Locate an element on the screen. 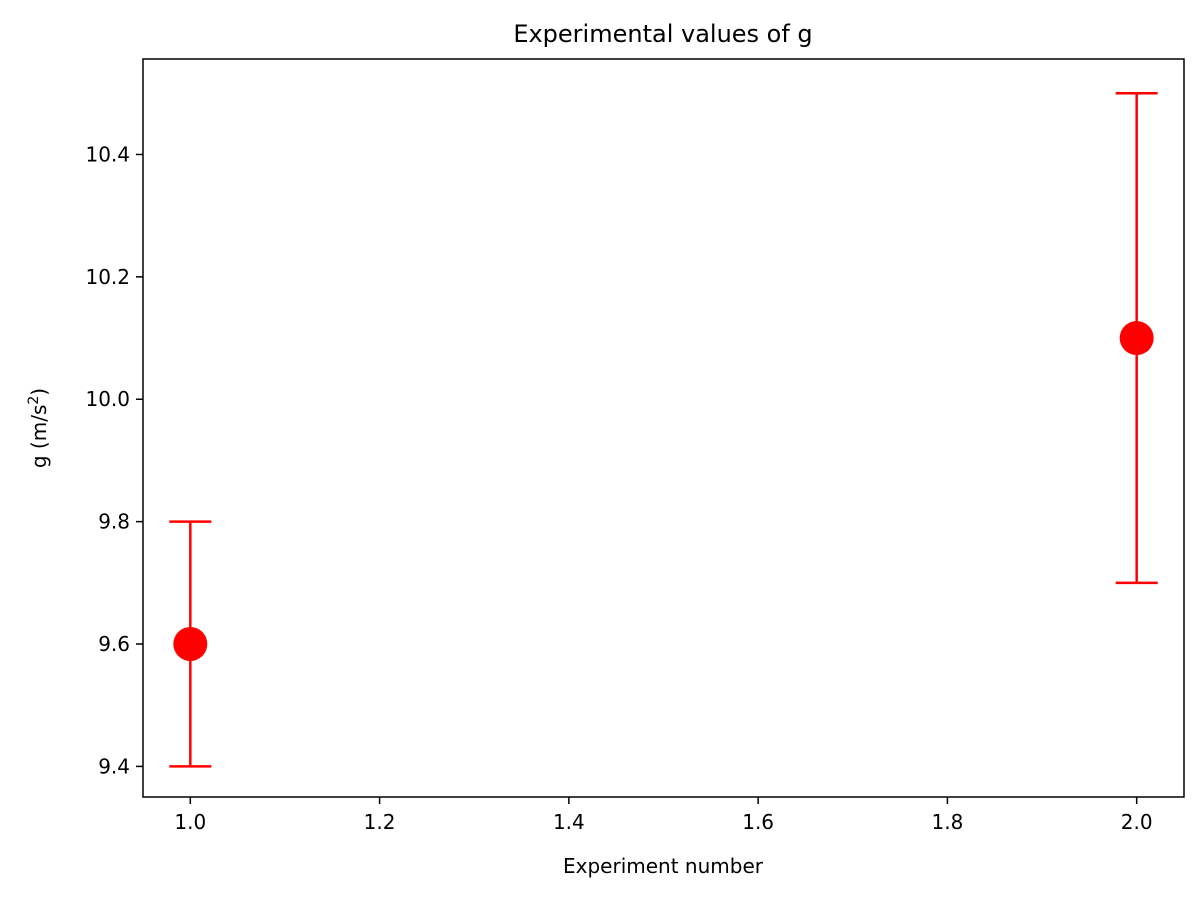 This screenshot has width=1203, height=898. y-axis-label-suffix: ) is located at coordinates (39, 392).